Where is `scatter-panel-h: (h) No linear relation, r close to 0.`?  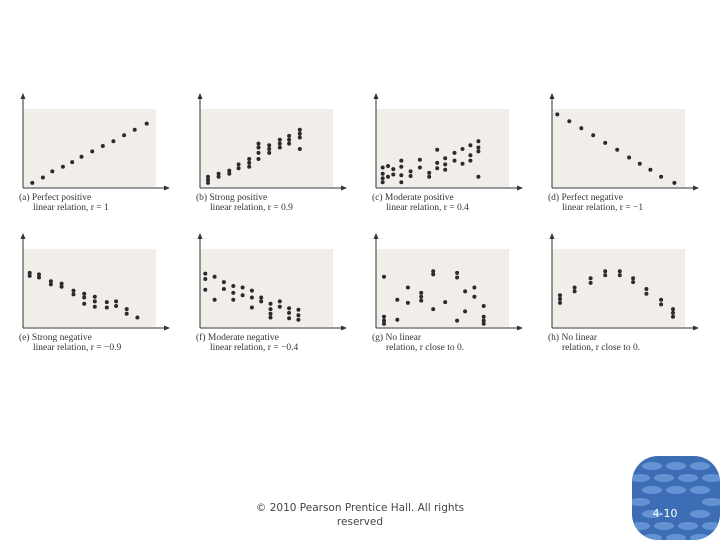
scatter-panel-h: (h) No linear relation, r close to 0. is located at coordinates (623, 293).